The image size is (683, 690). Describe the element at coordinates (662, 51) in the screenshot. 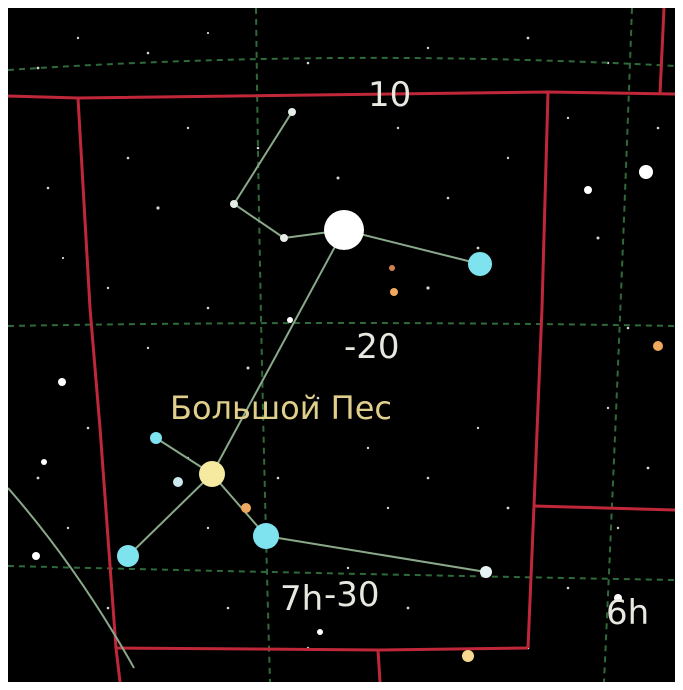

I see `boundary-far-right` at that location.